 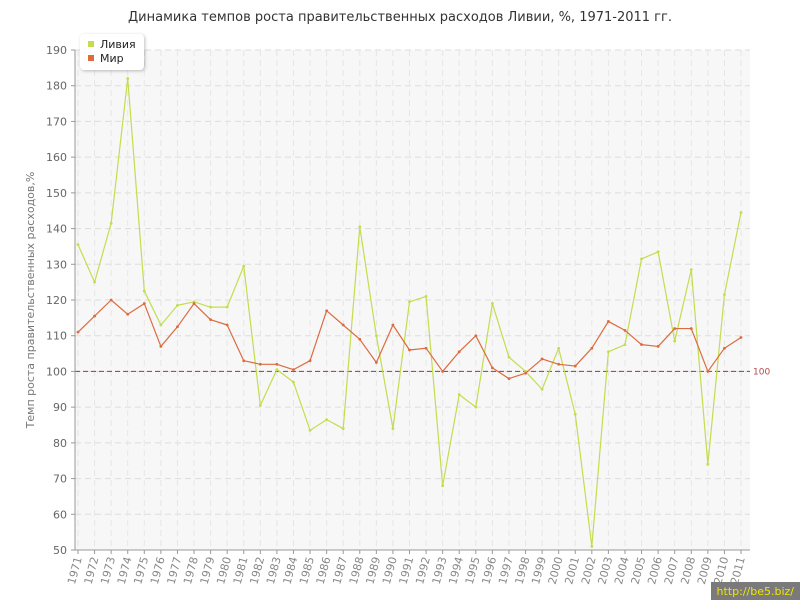 What do you see at coordinates (60, 407) in the screenshot?
I see `y-tick-label: 90` at bounding box center [60, 407].